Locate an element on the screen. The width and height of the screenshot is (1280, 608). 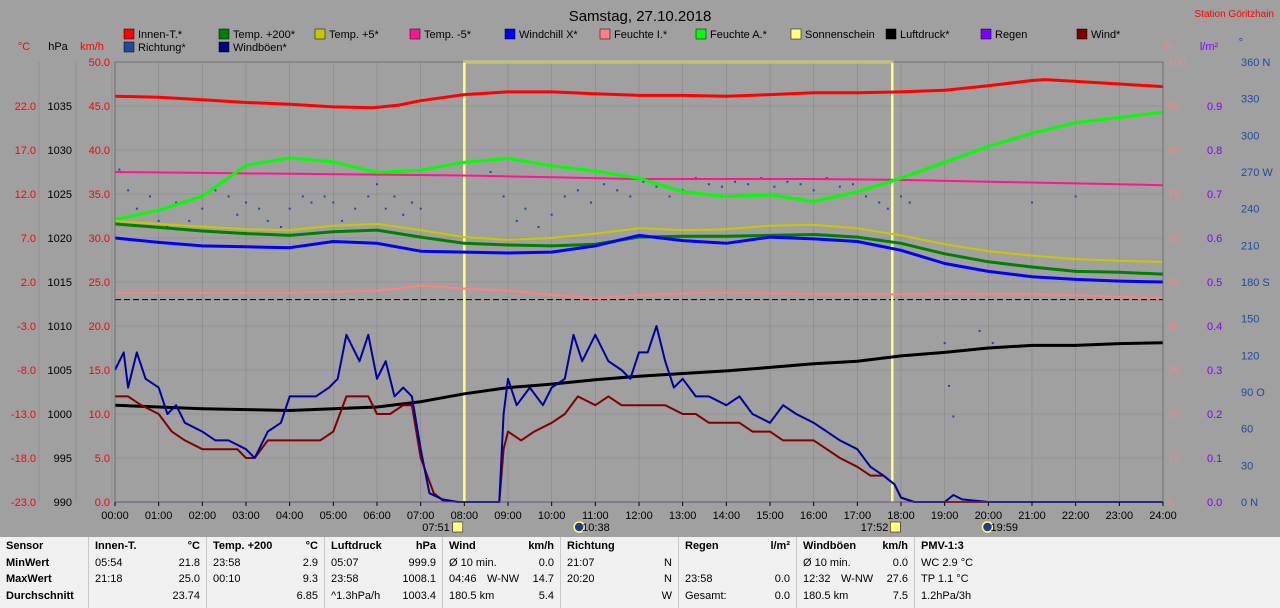
legend-label: Regen is located at coordinates (1011, 35).